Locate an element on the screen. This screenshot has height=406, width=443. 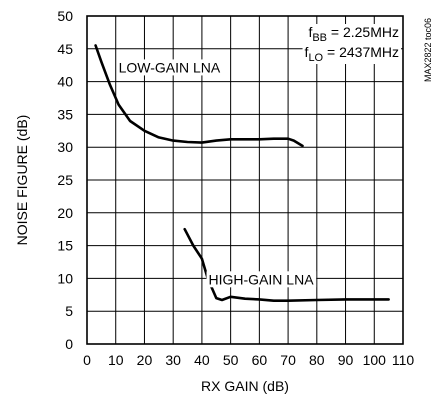
figure-id-label: MAX2822 toc06 is located at coordinates (428, 50).